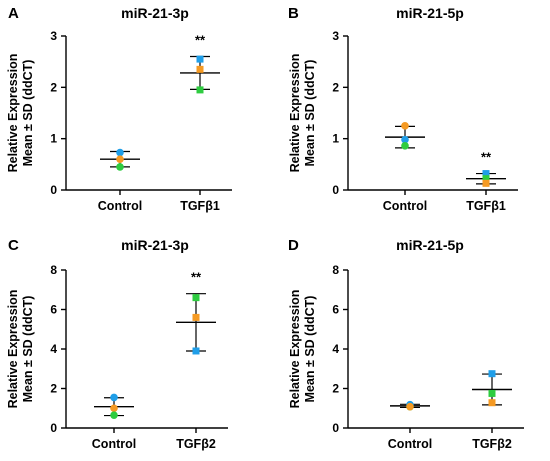  What do you see at coordinates (13, 13) in the screenshot?
I see `panel-letter: A` at bounding box center [13, 13].